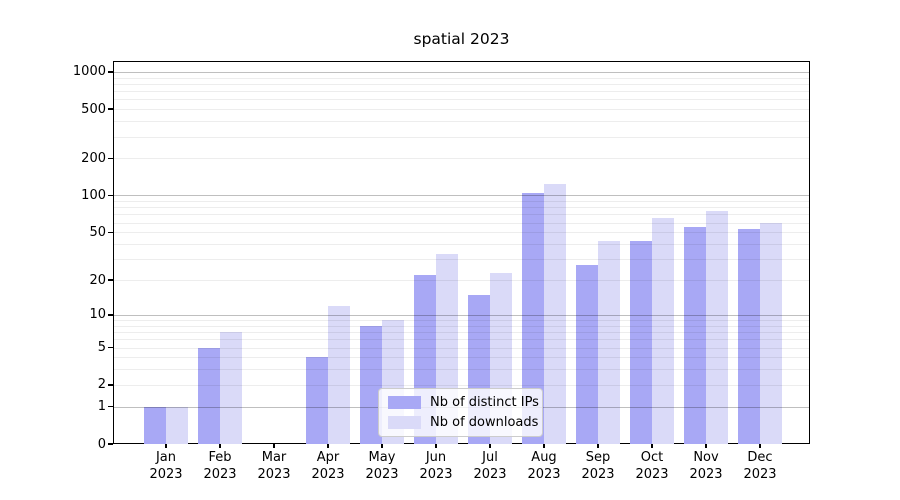 The width and height of the screenshot is (900, 500). What do you see at coordinates (101, 347) in the screenshot?
I see `y-tick-label-5: 5` at bounding box center [101, 347].